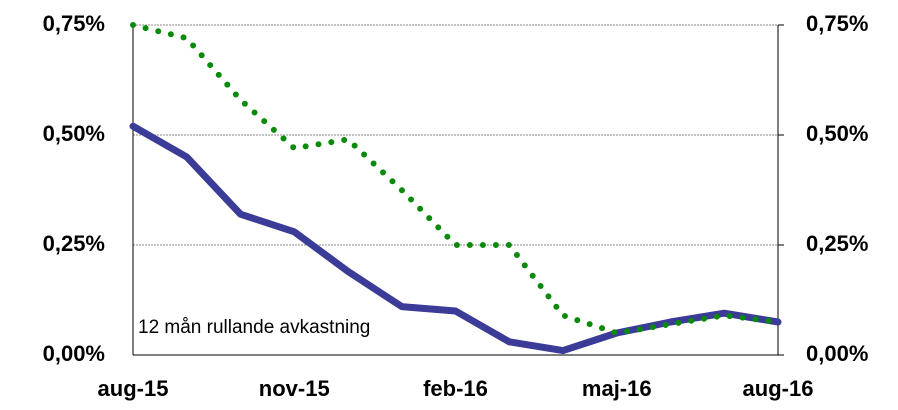 This screenshot has height=410, width=898. I want to click on y-tick-label: 0,50%, so click(74, 133).